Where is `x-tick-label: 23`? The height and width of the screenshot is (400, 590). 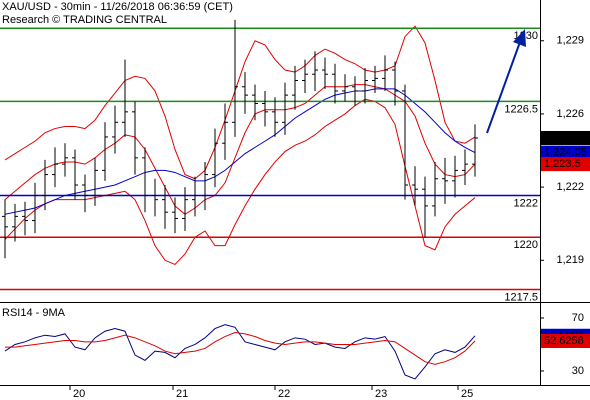
x-tick-label: 23 is located at coordinates (381, 394).